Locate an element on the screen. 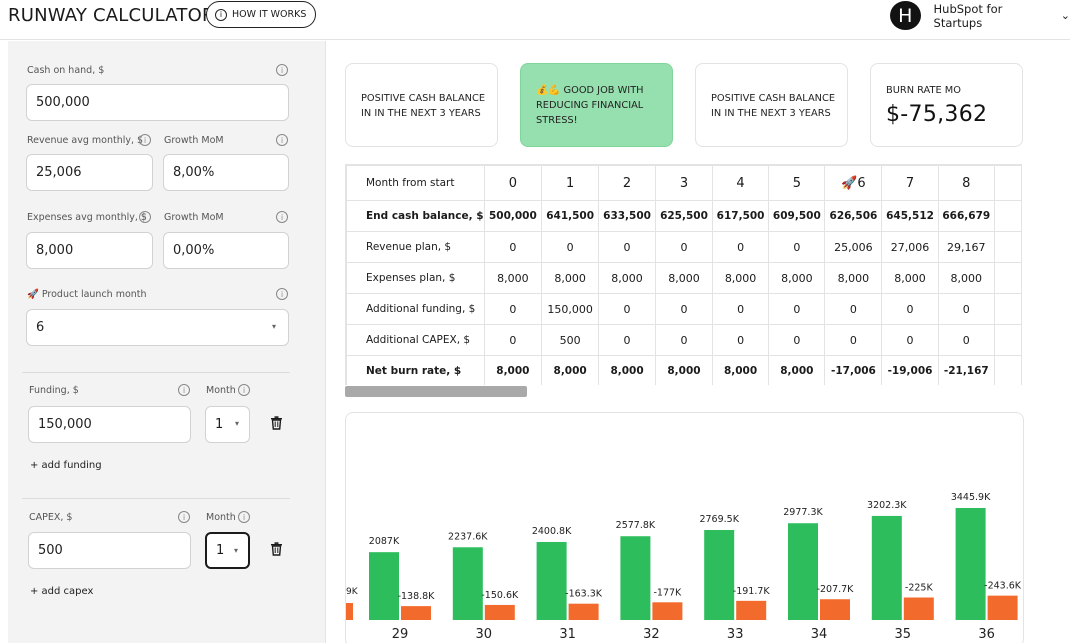 The image size is (1070, 643). how-it-works-button: i HOW IT WORKS is located at coordinates (261, 14).